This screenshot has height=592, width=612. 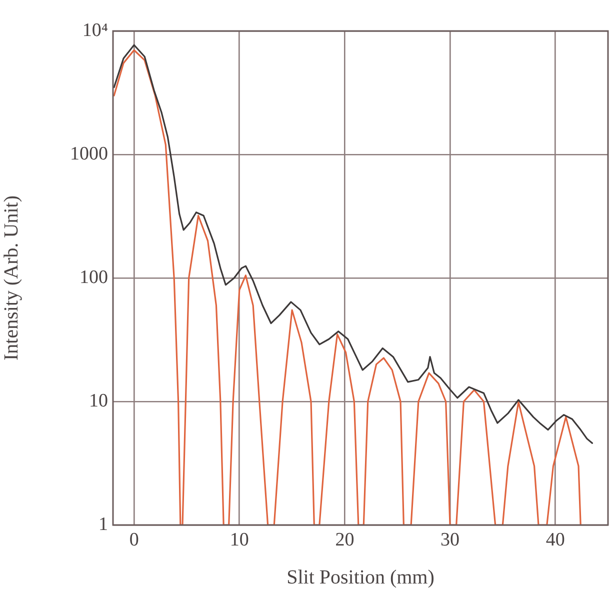 I want to click on x-tick-label: 20, so click(x=344, y=539).